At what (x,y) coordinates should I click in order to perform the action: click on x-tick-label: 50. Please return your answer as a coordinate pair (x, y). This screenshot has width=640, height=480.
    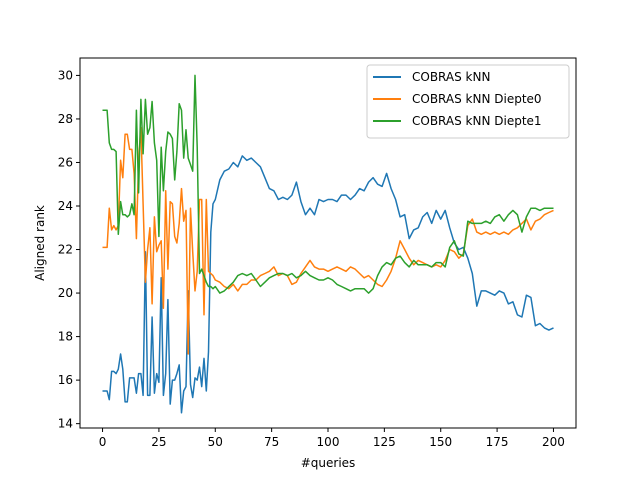
    Looking at the image, I should click on (215, 442).